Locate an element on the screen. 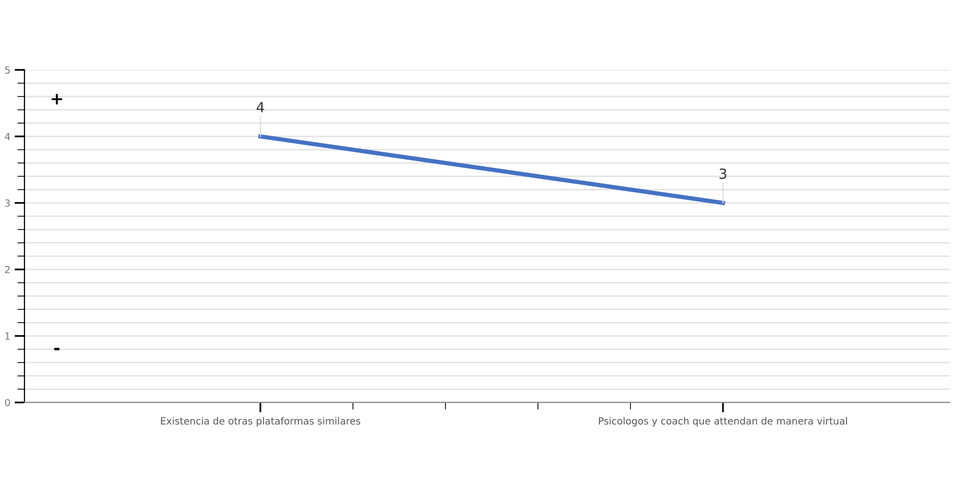 This screenshot has width=979, height=482. annotation: - is located at coordinates (57, 349).